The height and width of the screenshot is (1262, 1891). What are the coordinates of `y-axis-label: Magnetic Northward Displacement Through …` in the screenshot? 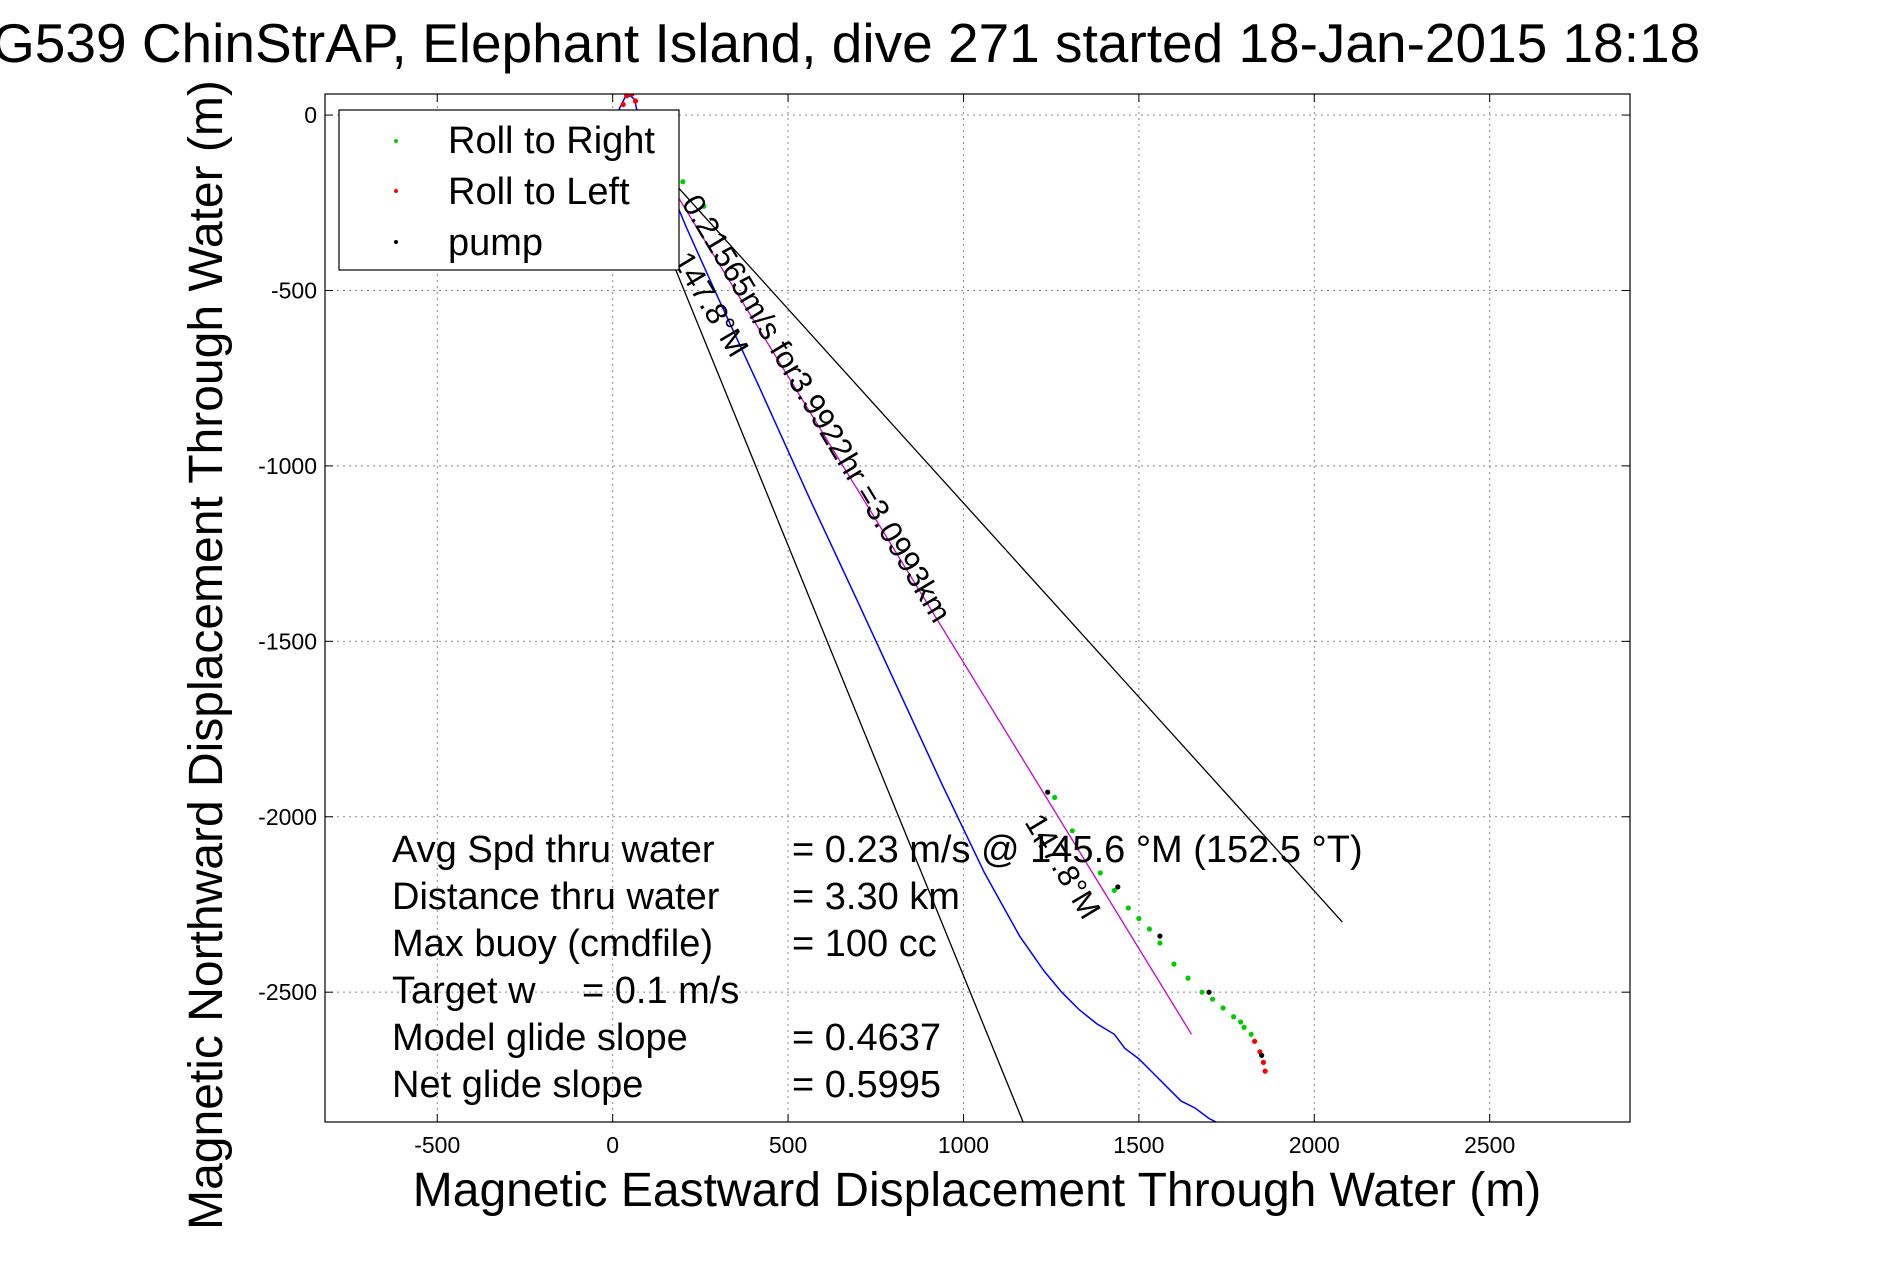 It's located at (206, 655).